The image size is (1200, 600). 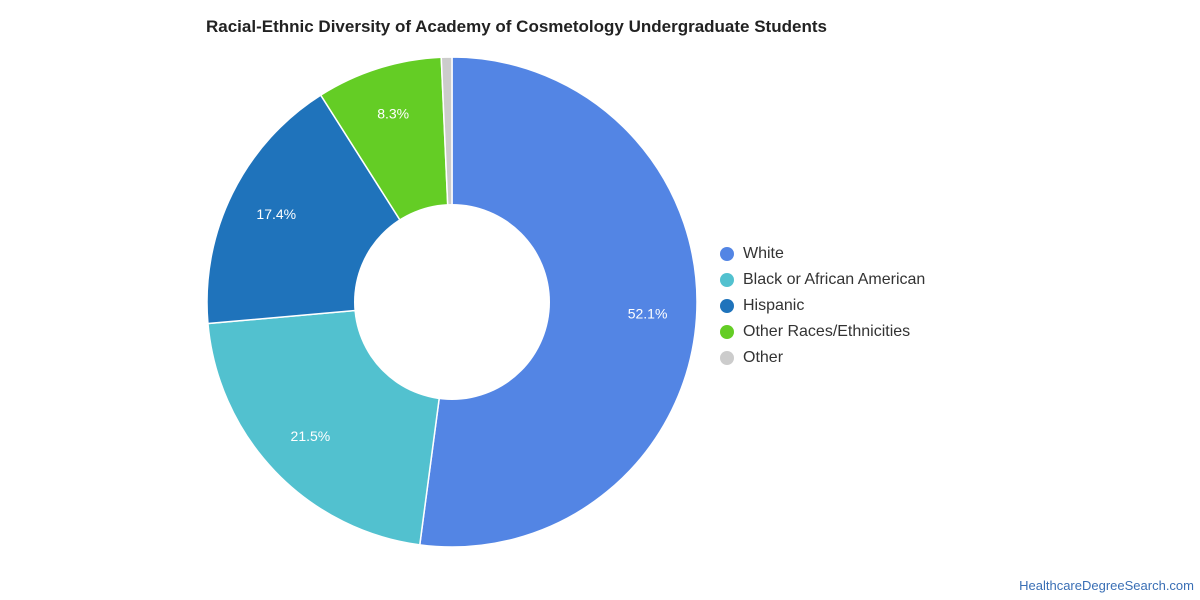 What do you see at coordinates (452, 302) in the screenshot?
I see `donut-hole` at bounding box center [452, 302].